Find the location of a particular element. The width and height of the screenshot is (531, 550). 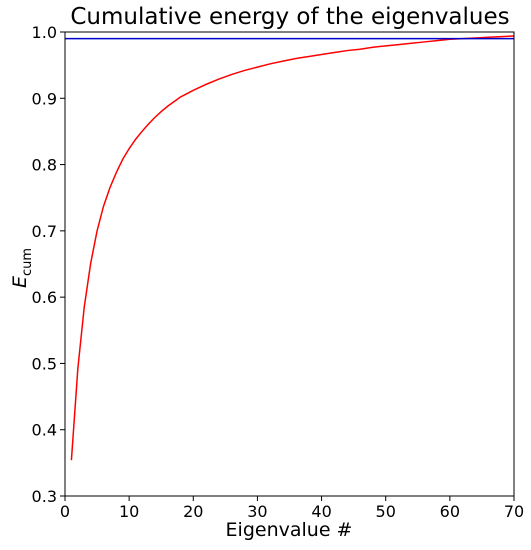

y-tick-label: 1.0 is located at coordinates (44, 32).